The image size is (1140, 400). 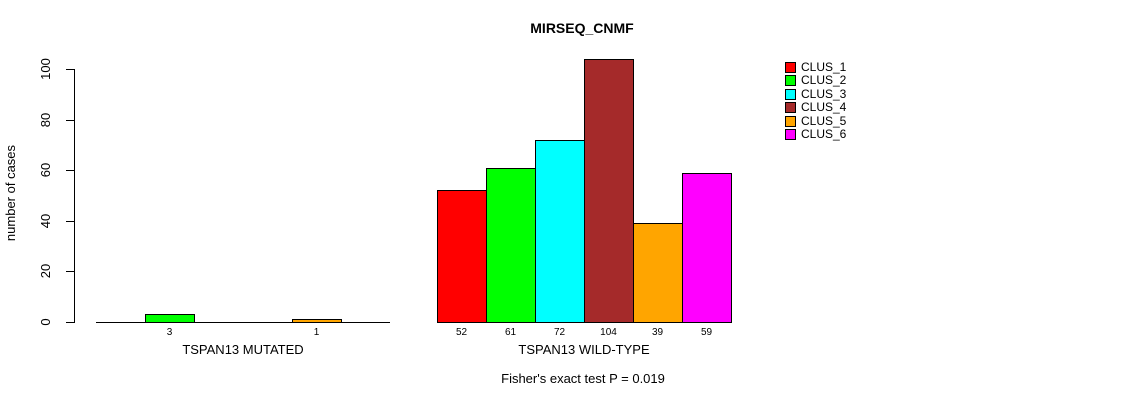 What do you see at coordinates (510, 332) in the screenshot?
I see `bar-value-label: 61` at bounding box center [510, 332].